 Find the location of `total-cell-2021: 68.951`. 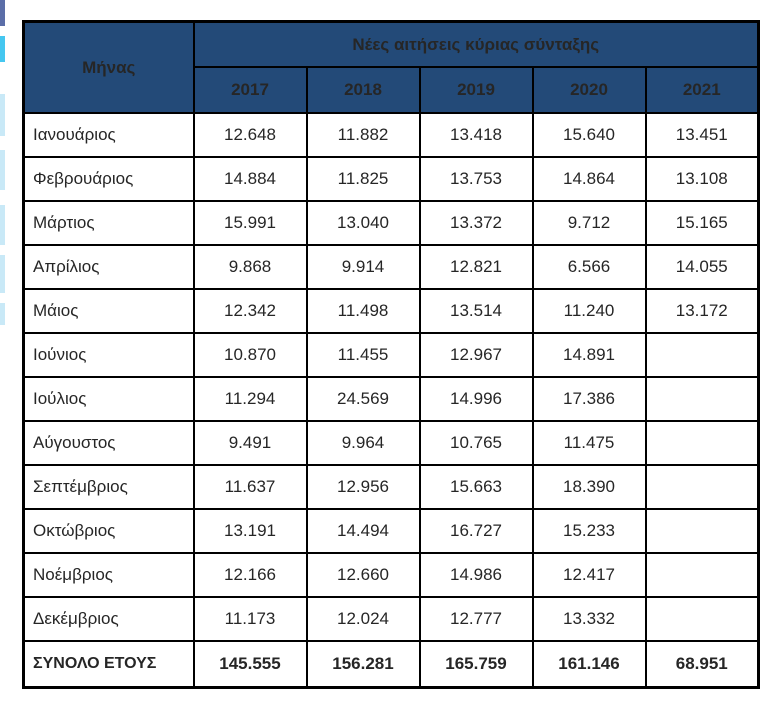

total-cell-2021: 68.951 is located at coordinates (702, 664).